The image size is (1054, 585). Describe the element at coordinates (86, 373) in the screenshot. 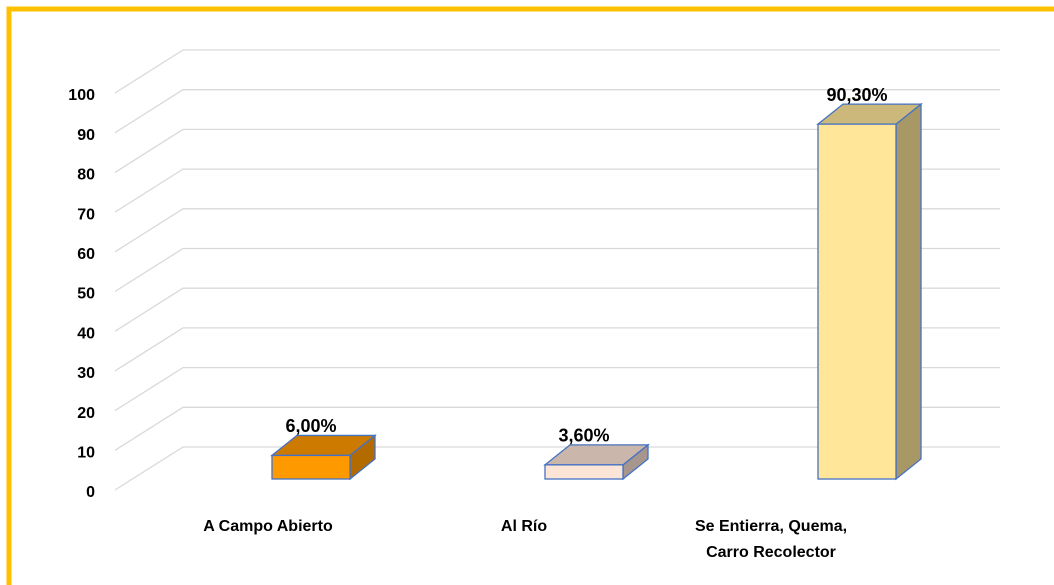

I see `y-tick-label: 30` at that location.